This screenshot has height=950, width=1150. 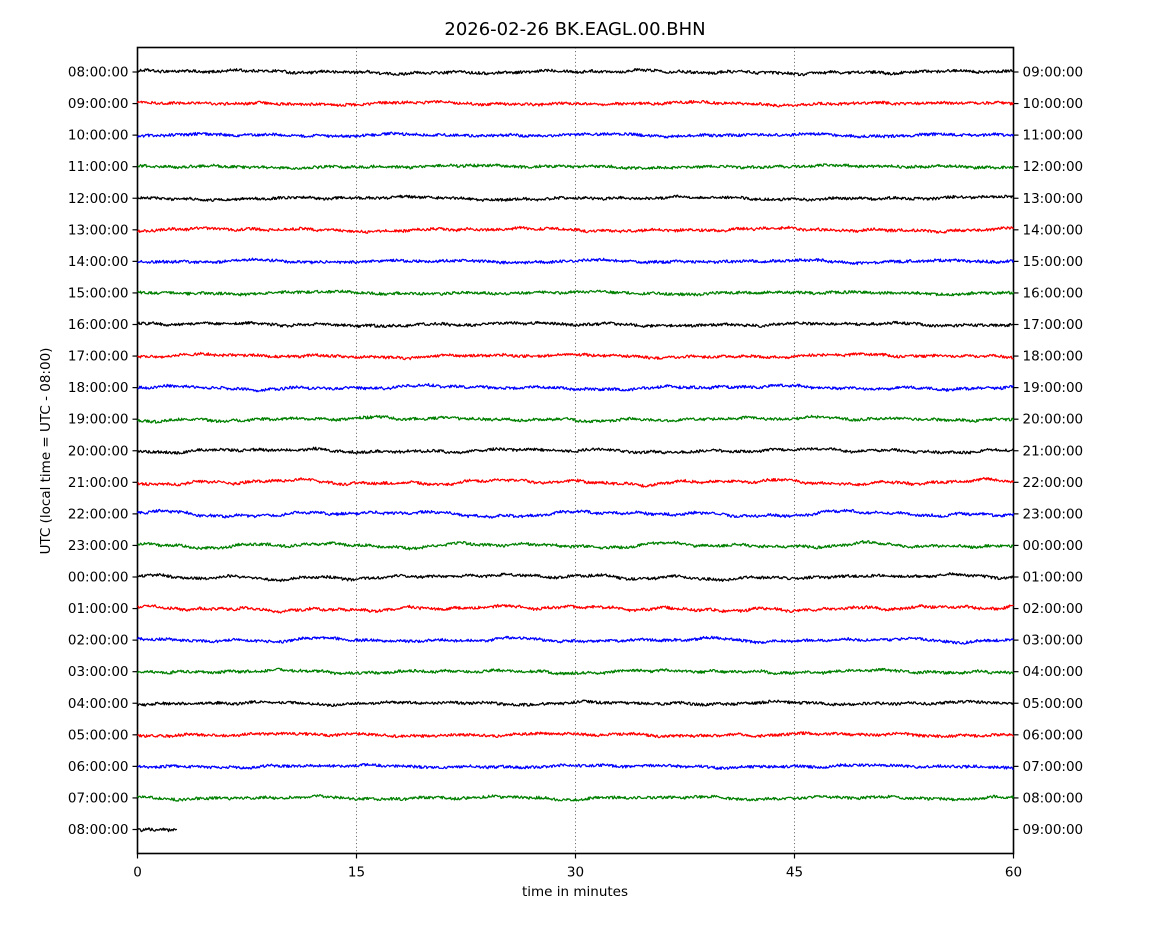 What do you see at coordinates (1053, 767) in the screenshot?
I see `right-tick-label: 07:00:00` at bounding box center [1053, 767].